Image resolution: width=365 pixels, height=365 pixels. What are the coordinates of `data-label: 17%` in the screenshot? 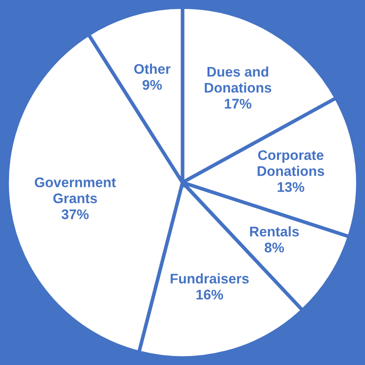 It's located at (238, 103).